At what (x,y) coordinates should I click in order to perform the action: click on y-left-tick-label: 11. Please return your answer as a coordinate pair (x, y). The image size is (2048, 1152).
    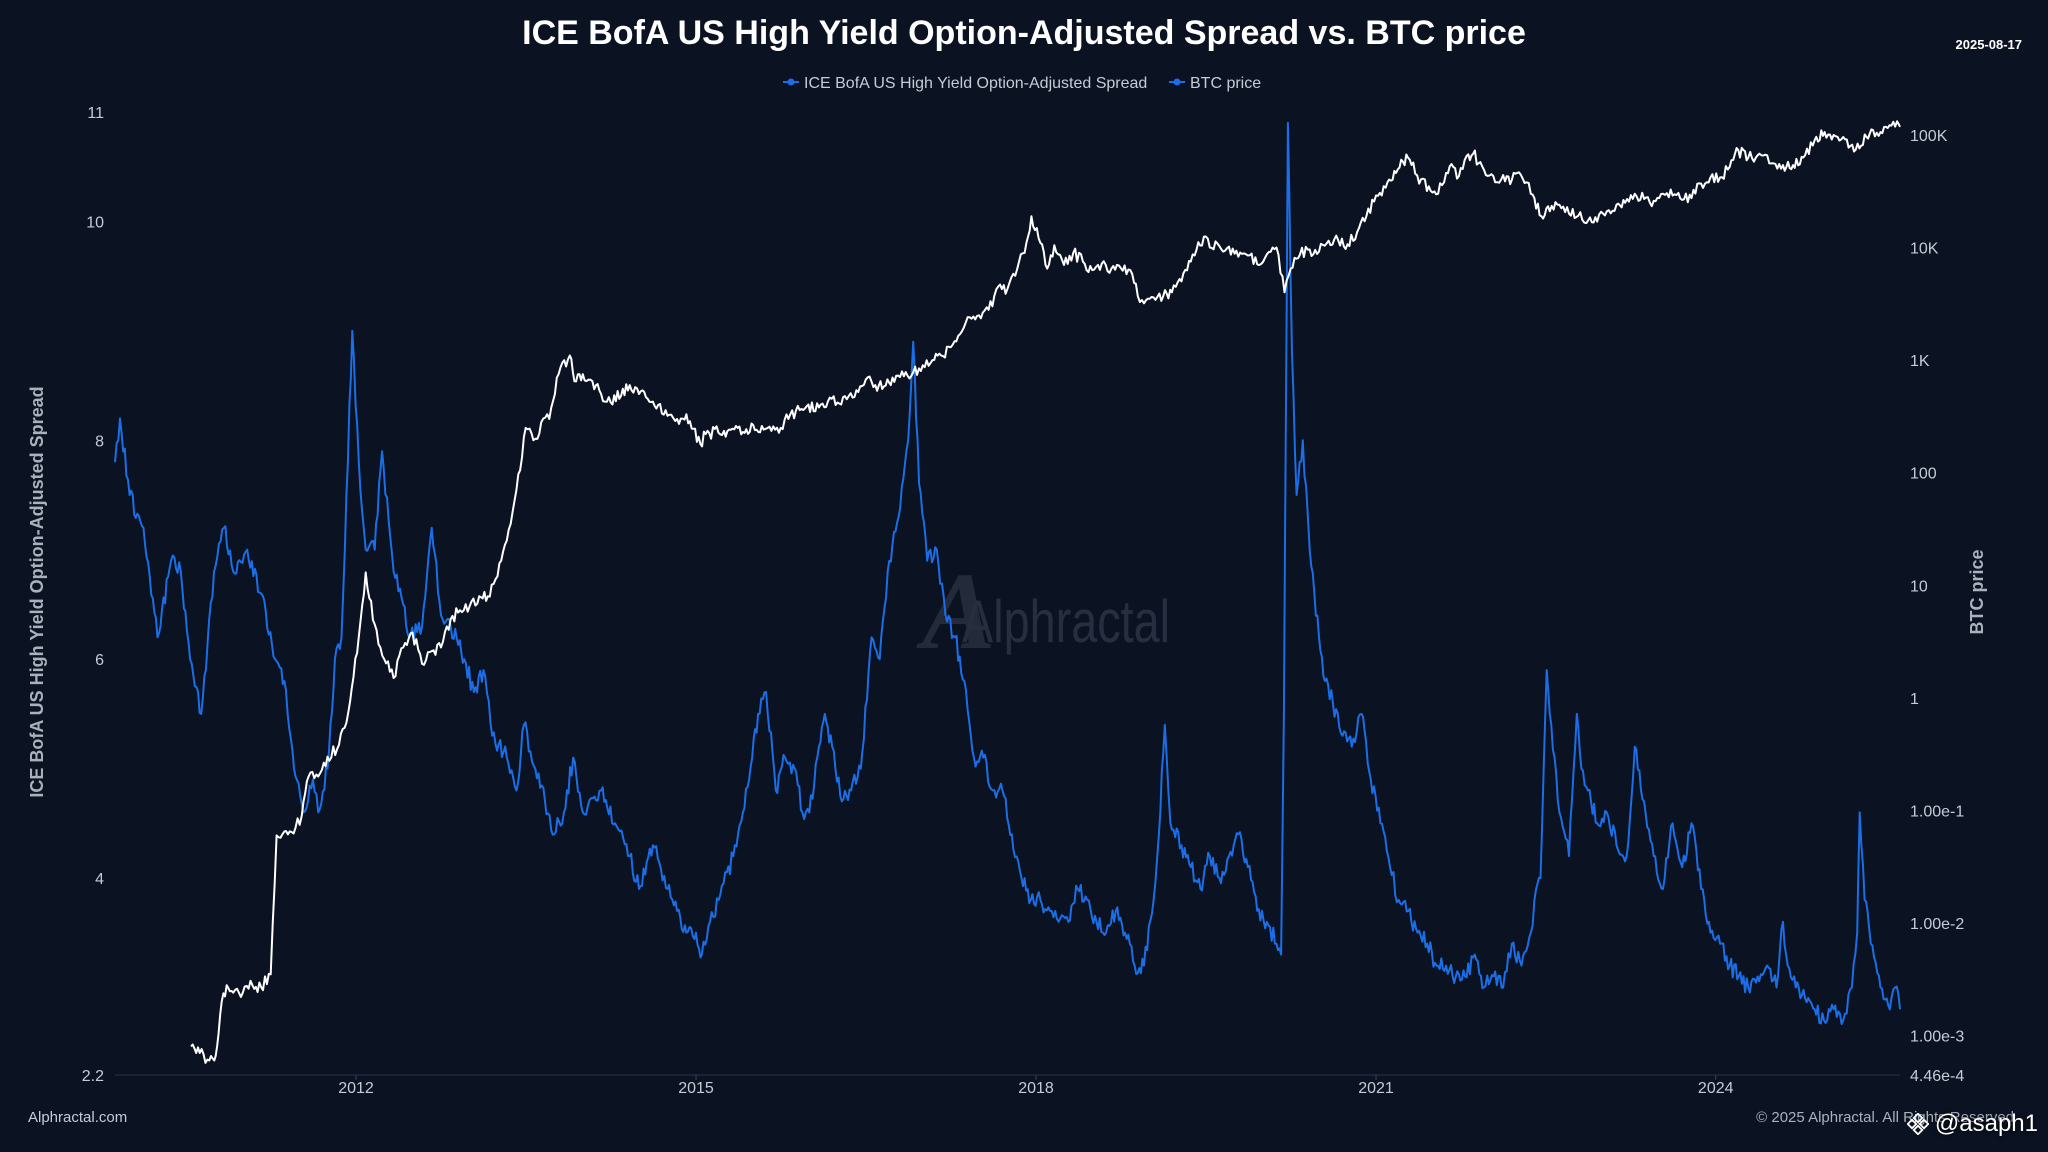
    Looking at the image, I should click on (95, 113).